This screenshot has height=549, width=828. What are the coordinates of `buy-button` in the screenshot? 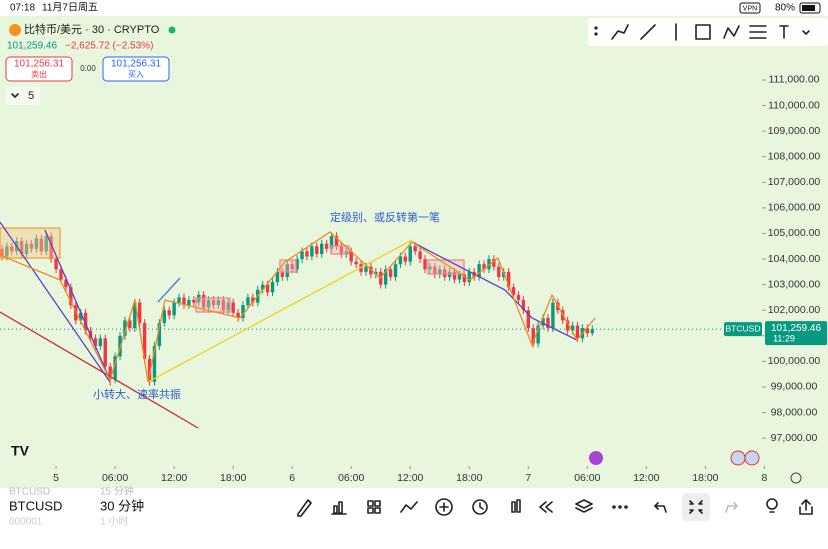 It's located at (136, 69).